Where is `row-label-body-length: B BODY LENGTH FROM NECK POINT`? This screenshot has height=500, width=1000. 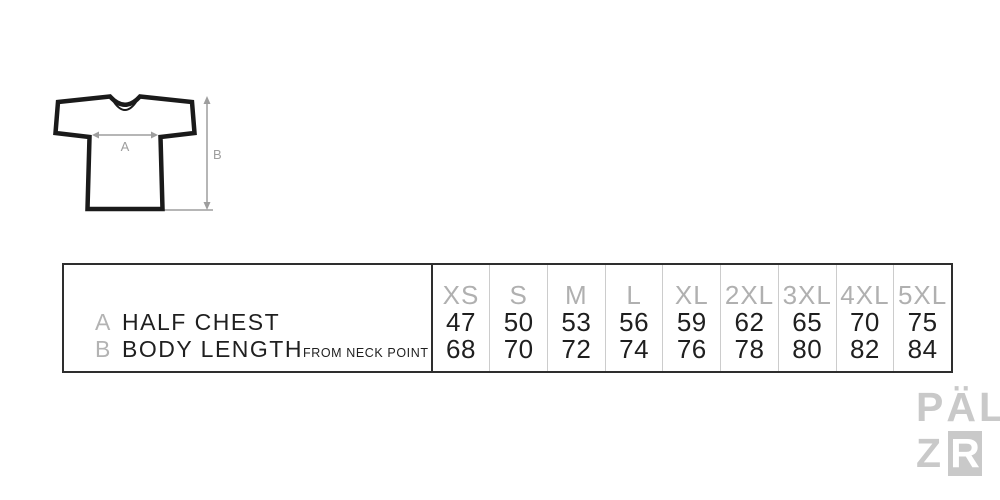 row-label-body-length: B BODY LENGTH FROM NECK POINT is located at coordinates (247, 349).